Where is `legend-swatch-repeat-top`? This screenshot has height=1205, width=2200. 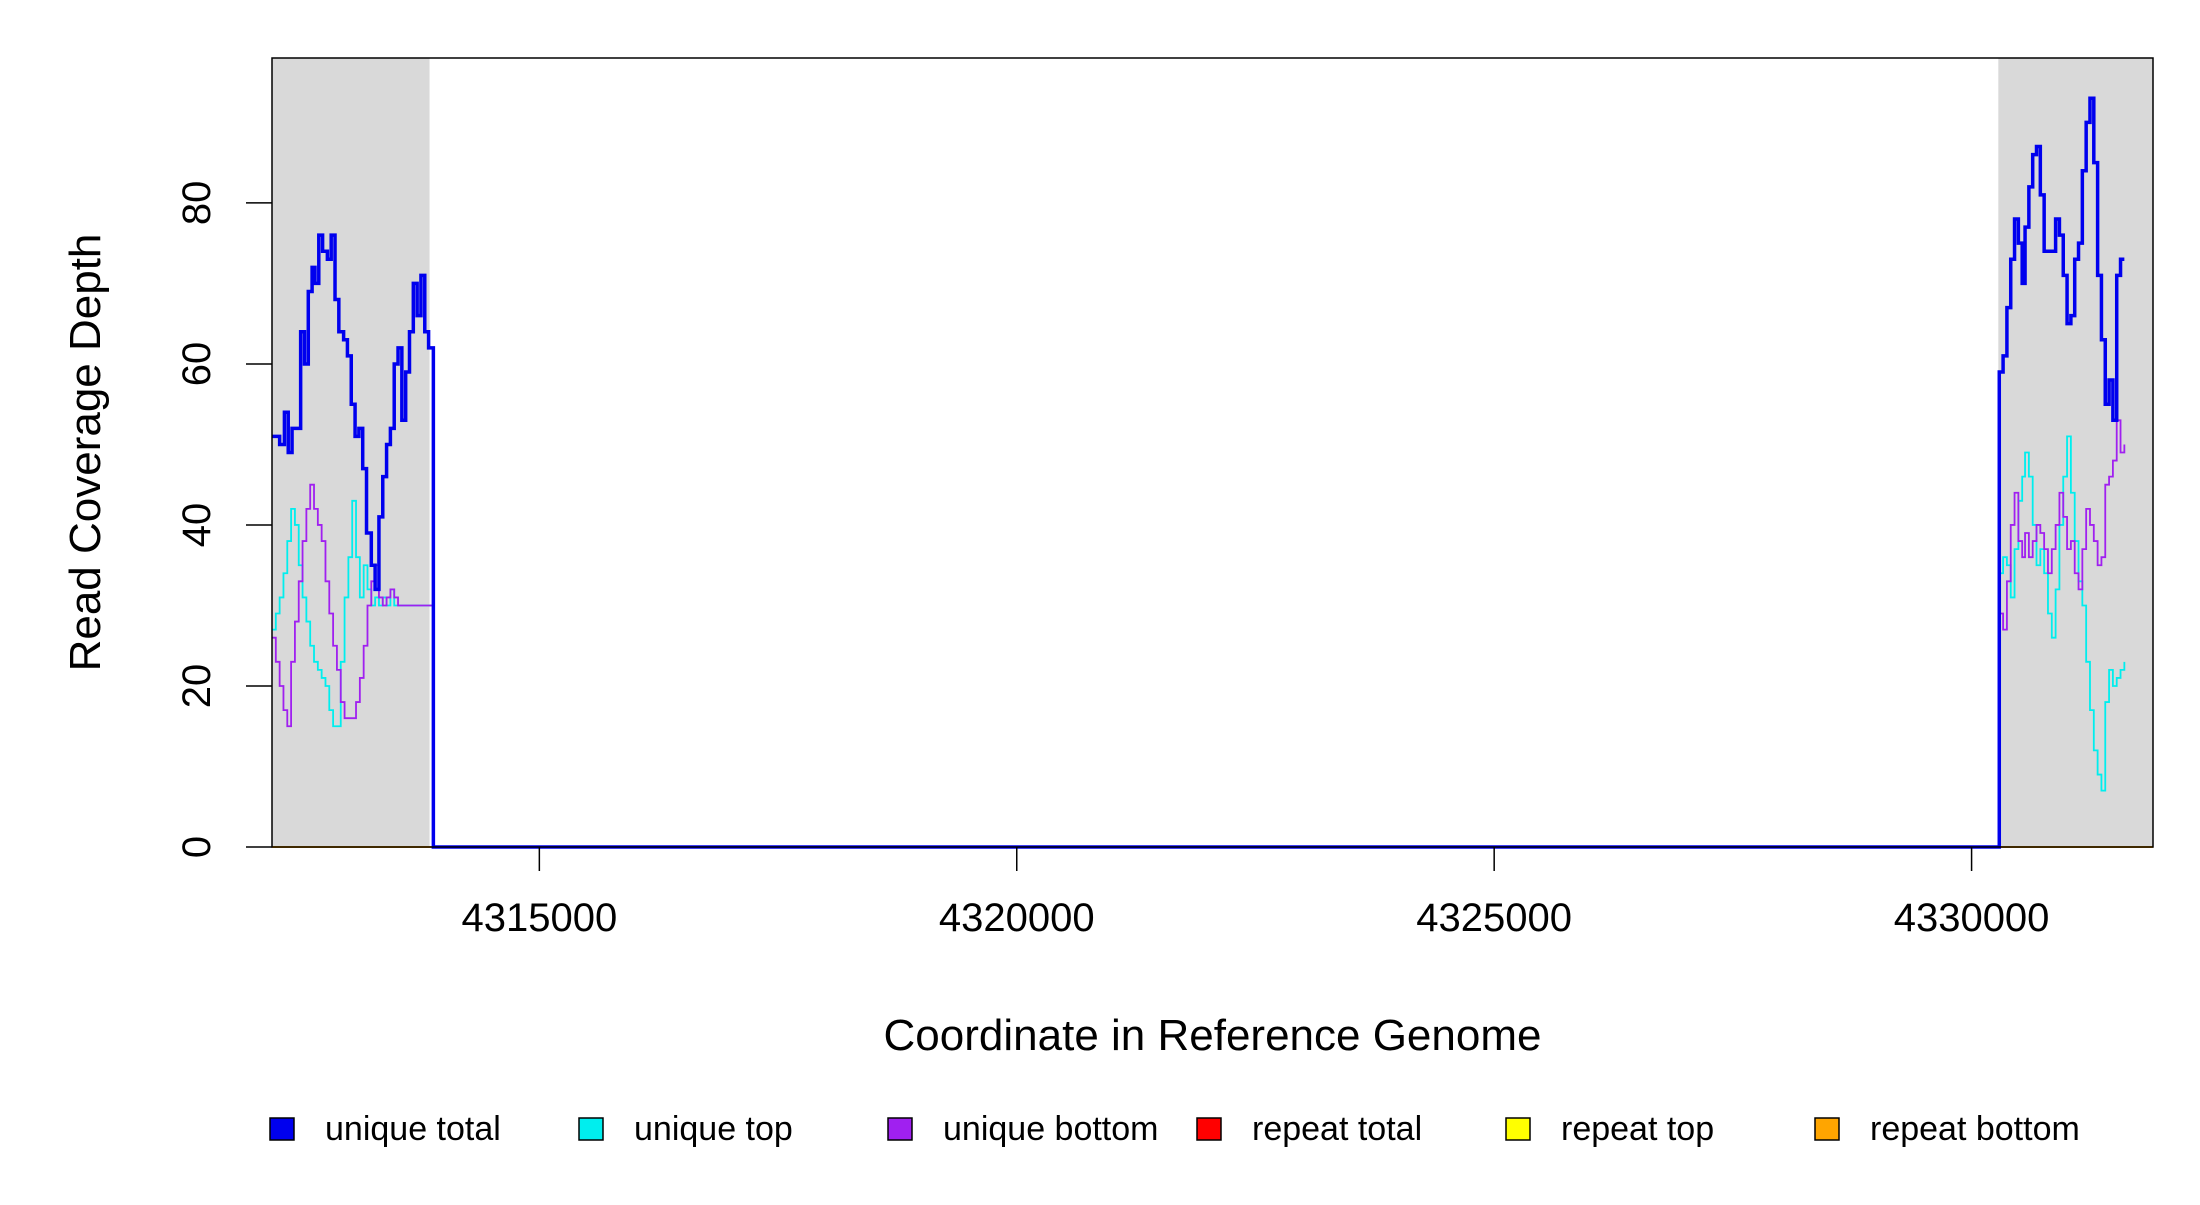
legend-swatch-repeat-top is located at coordinates (1518, 1129).